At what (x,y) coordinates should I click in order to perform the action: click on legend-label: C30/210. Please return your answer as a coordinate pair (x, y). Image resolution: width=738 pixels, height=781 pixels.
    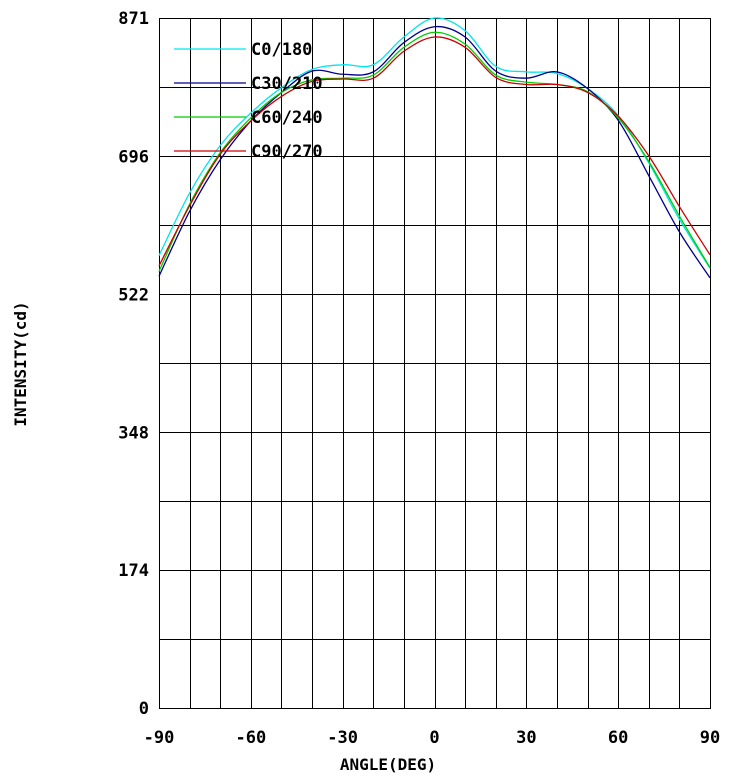
    Looking at the image, I should click on (287, 84).